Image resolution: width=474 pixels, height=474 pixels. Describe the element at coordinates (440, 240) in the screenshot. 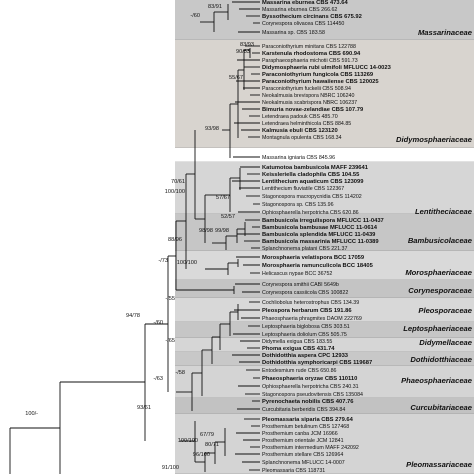

I see `family-label: Bambusicolaceae` at that location.